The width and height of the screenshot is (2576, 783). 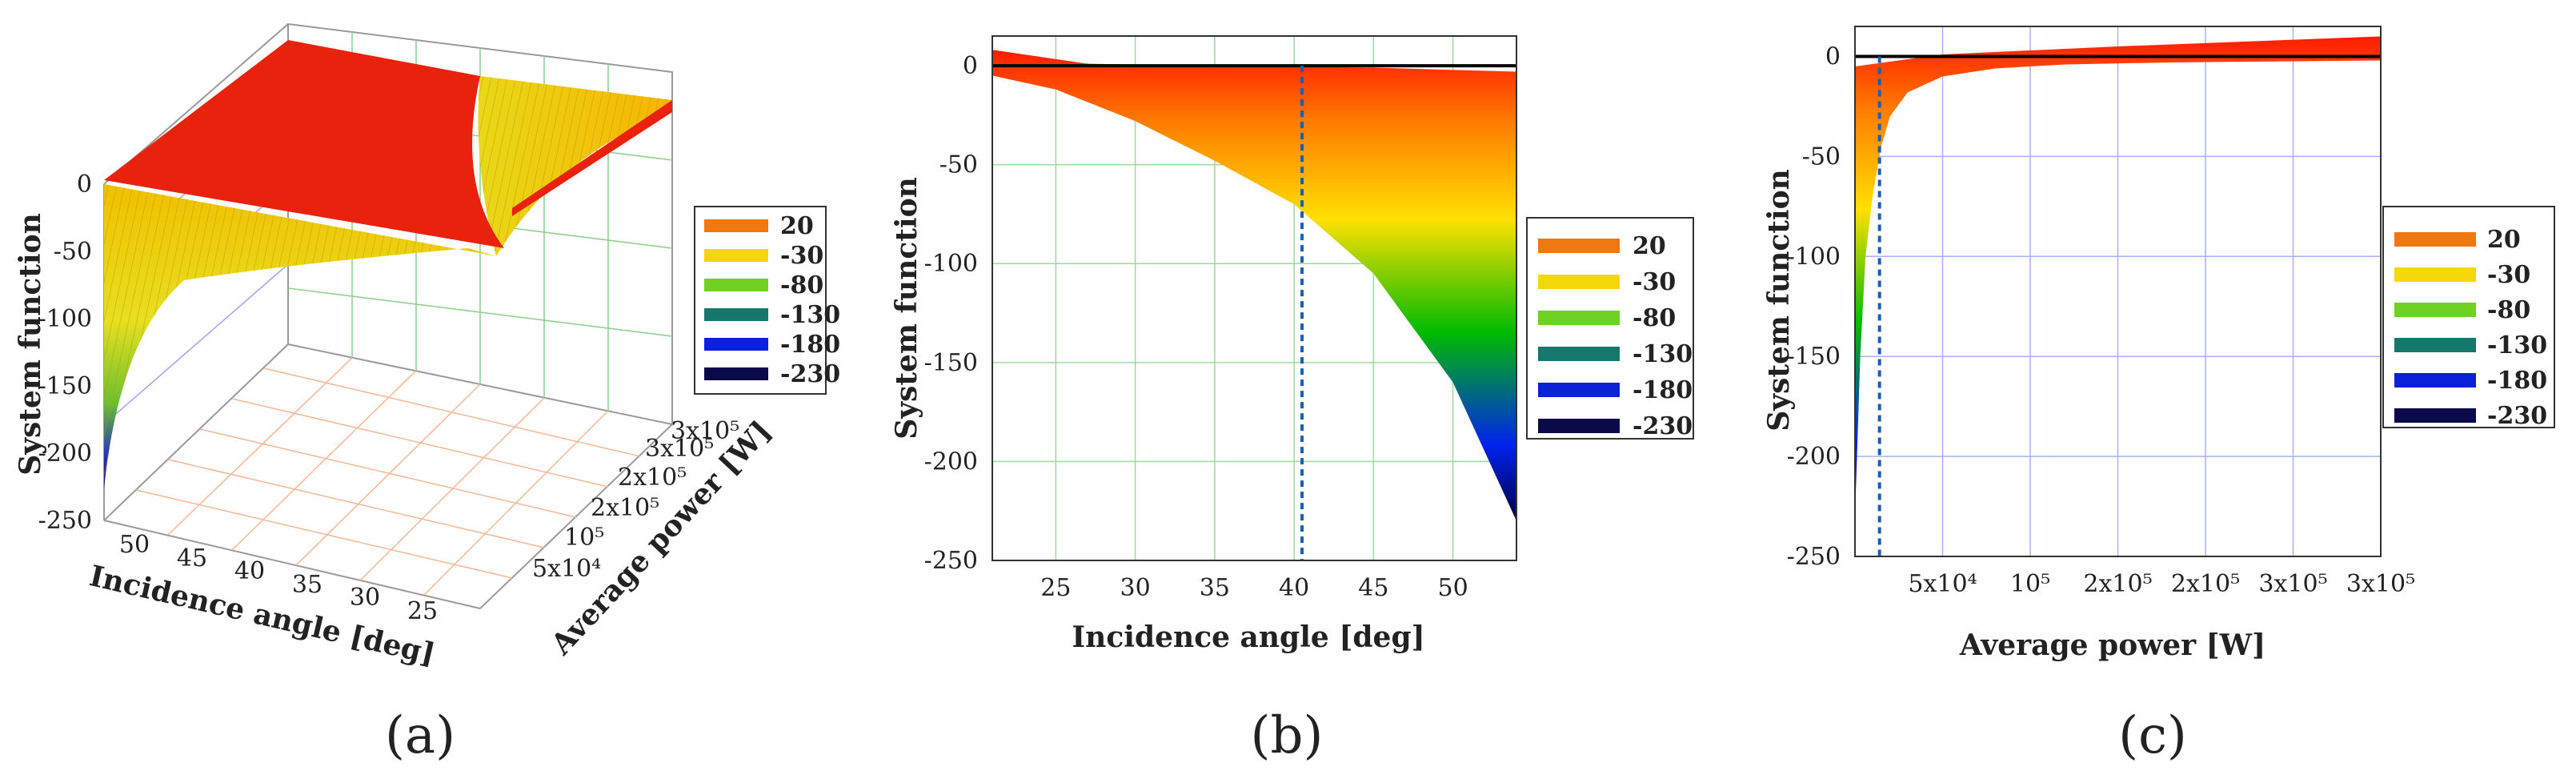 What do you see at coordinates (65, 386) in the screenshot?
I see `panel-a-ztick: -150` at bounding box center [65, 386].